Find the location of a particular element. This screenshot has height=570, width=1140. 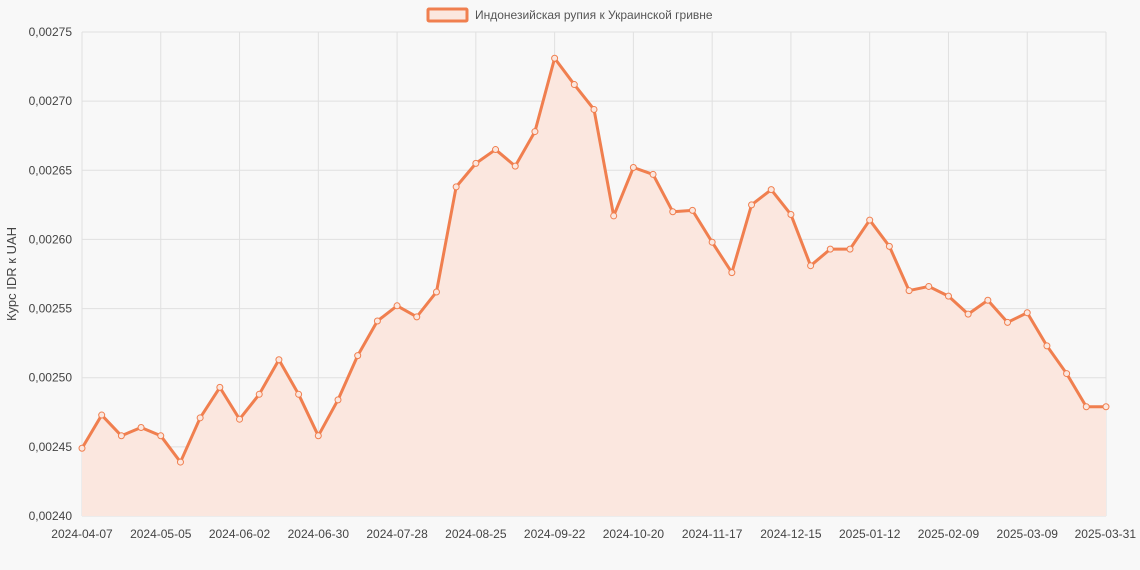

y-tick-label: 0,00265 is located at coordinates (51, 170).